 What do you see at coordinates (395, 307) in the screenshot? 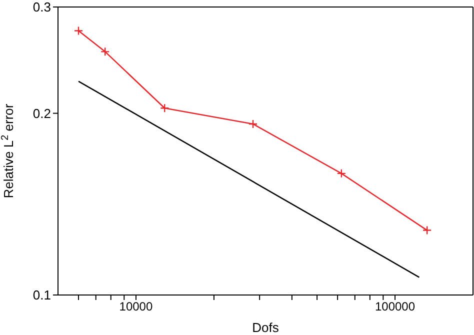
I see `x-tick-label: 100000` at bounding box center [395, 307].